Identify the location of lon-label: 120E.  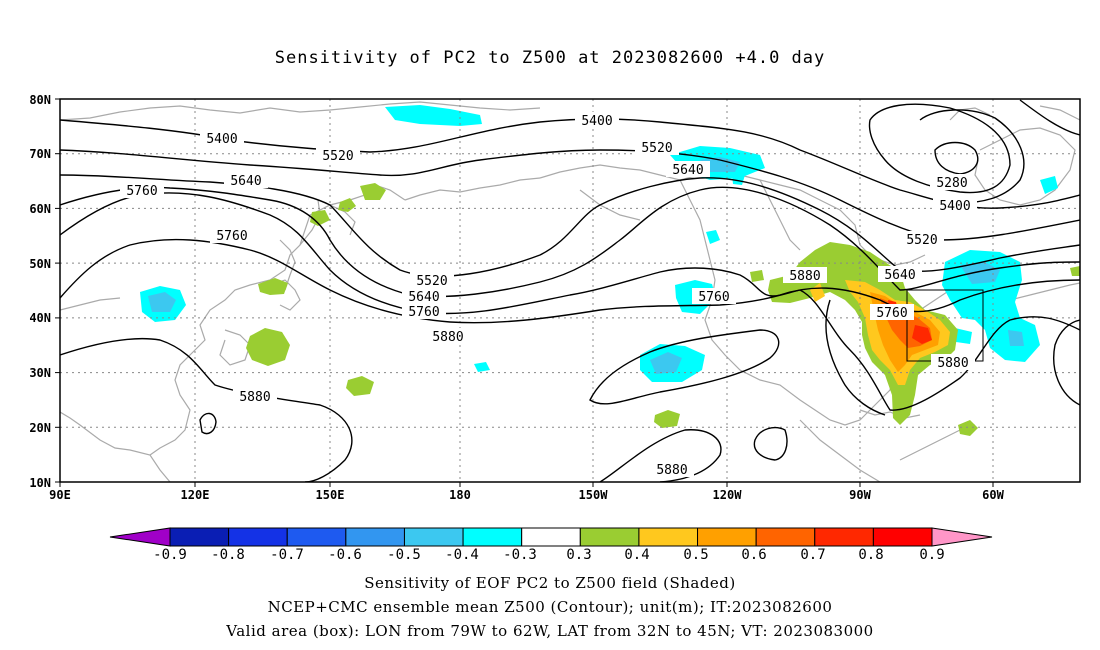
(195, 495).